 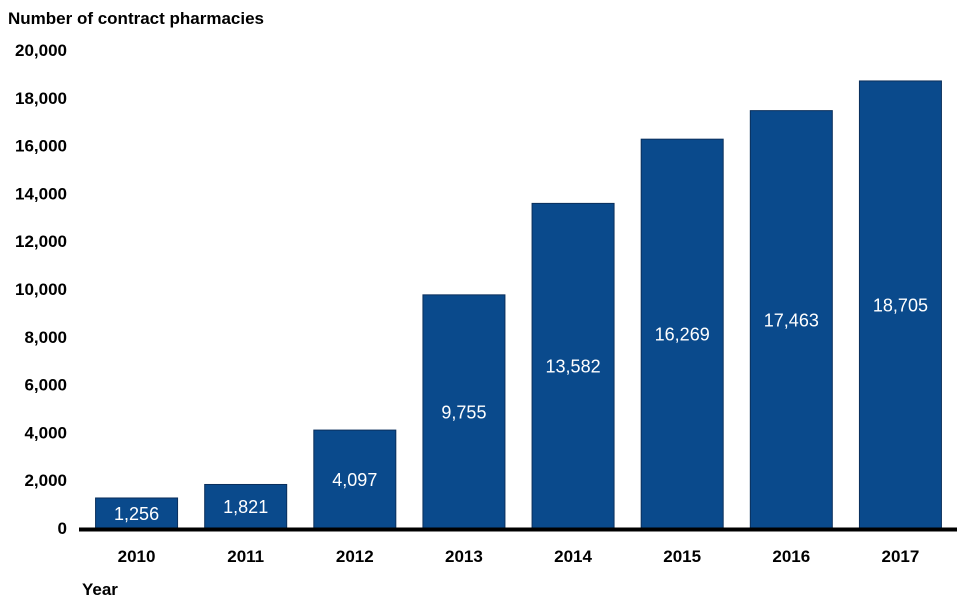 I want to click on x-axis-ticks: 2010 2011 2012 2013 2014 2015 2016 2017, so click(x=519, y=556).